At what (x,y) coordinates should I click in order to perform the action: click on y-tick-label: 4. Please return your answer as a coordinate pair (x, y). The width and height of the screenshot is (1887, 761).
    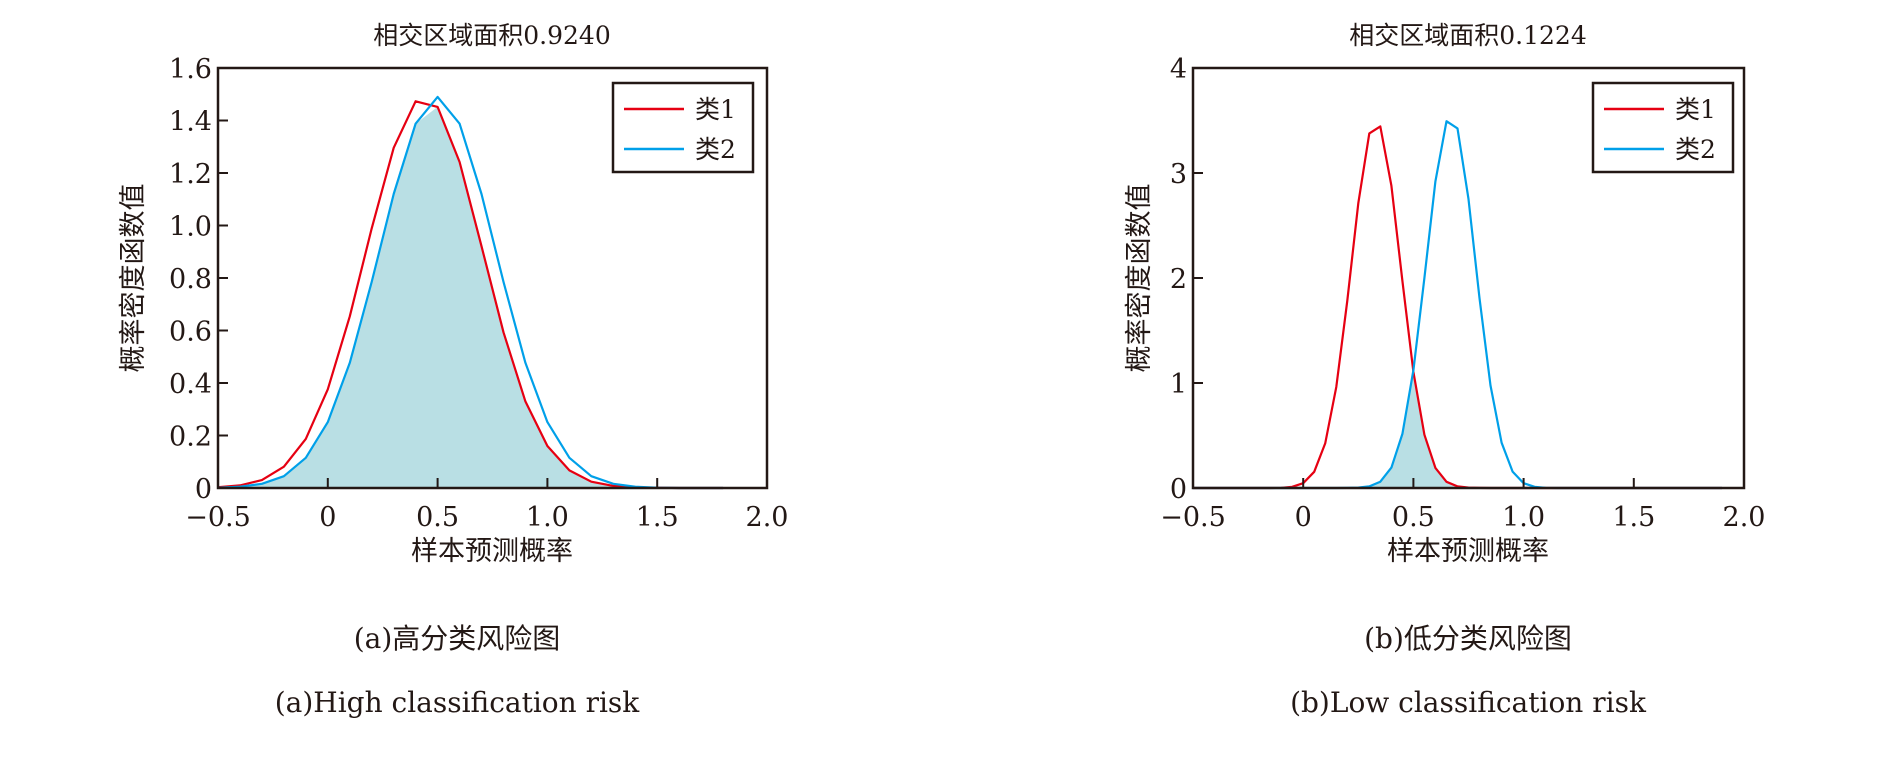
    Looking at the image, I should click on (1178, 69).